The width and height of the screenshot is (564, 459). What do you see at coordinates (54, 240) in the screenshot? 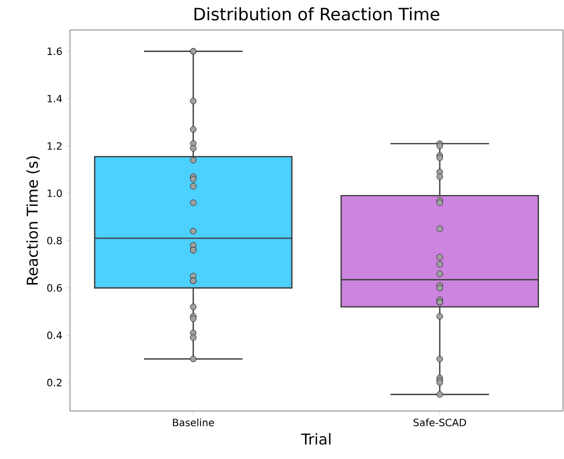
I see `y-tick-label: 0.8` at bounding box center [54, 240].